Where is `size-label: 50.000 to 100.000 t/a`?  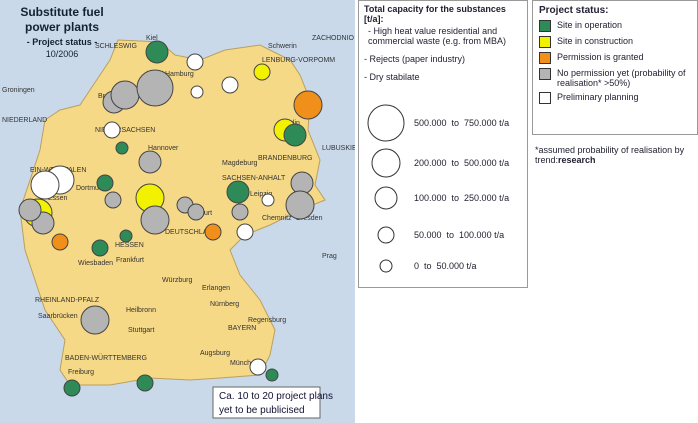
size-label: 50.000 to 100.000 t/a is located at coordinates (459, 235).